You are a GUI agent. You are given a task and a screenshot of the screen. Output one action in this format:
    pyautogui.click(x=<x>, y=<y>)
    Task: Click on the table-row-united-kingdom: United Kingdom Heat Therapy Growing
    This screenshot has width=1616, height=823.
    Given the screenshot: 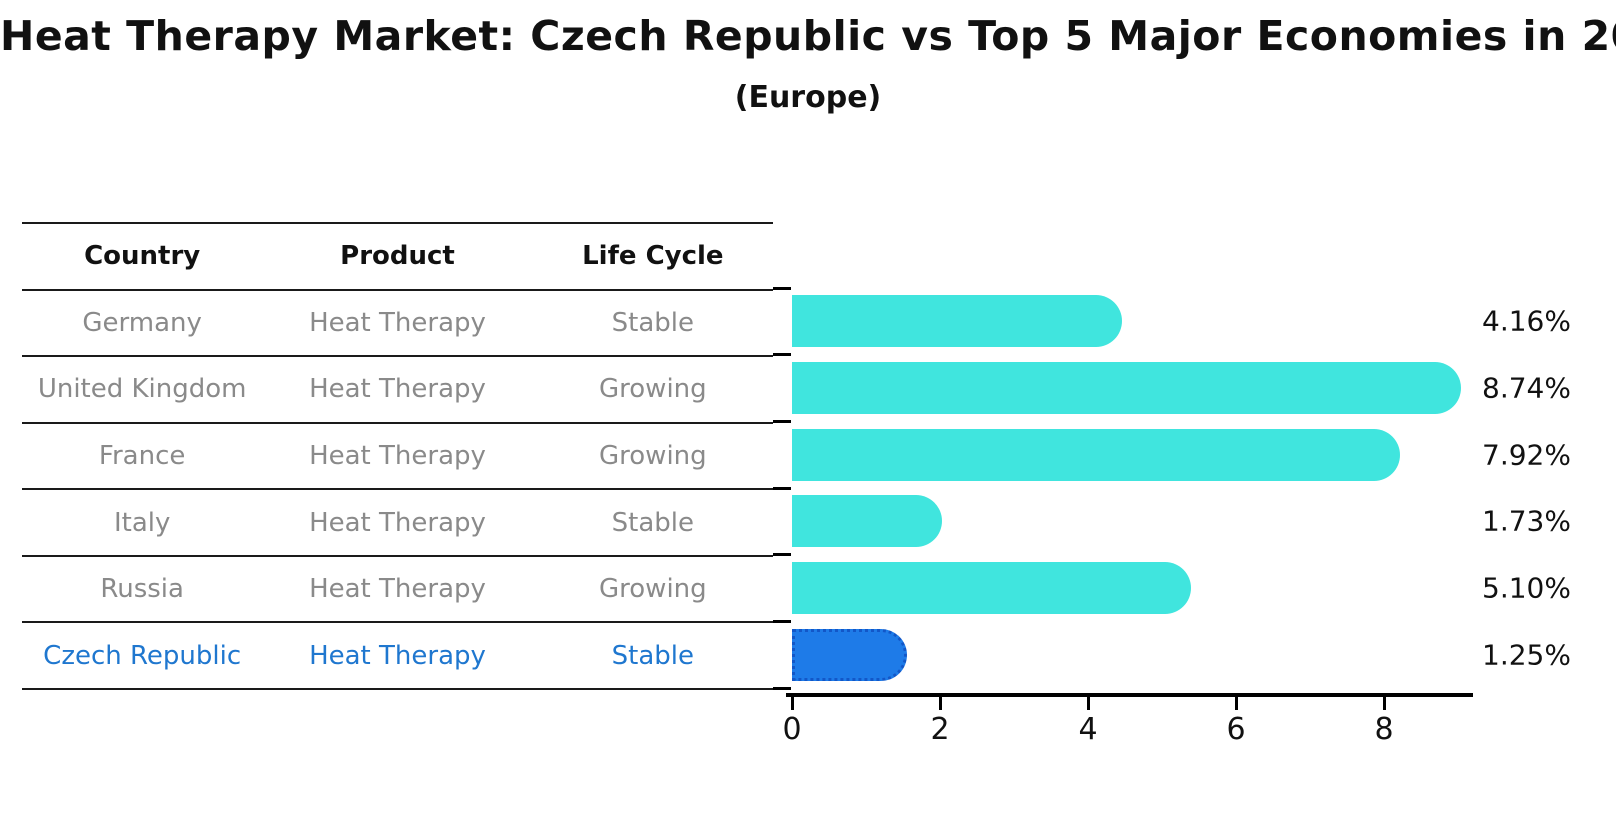 What is the action you would take?
    pyautogui.click(x=397, y=388)
    